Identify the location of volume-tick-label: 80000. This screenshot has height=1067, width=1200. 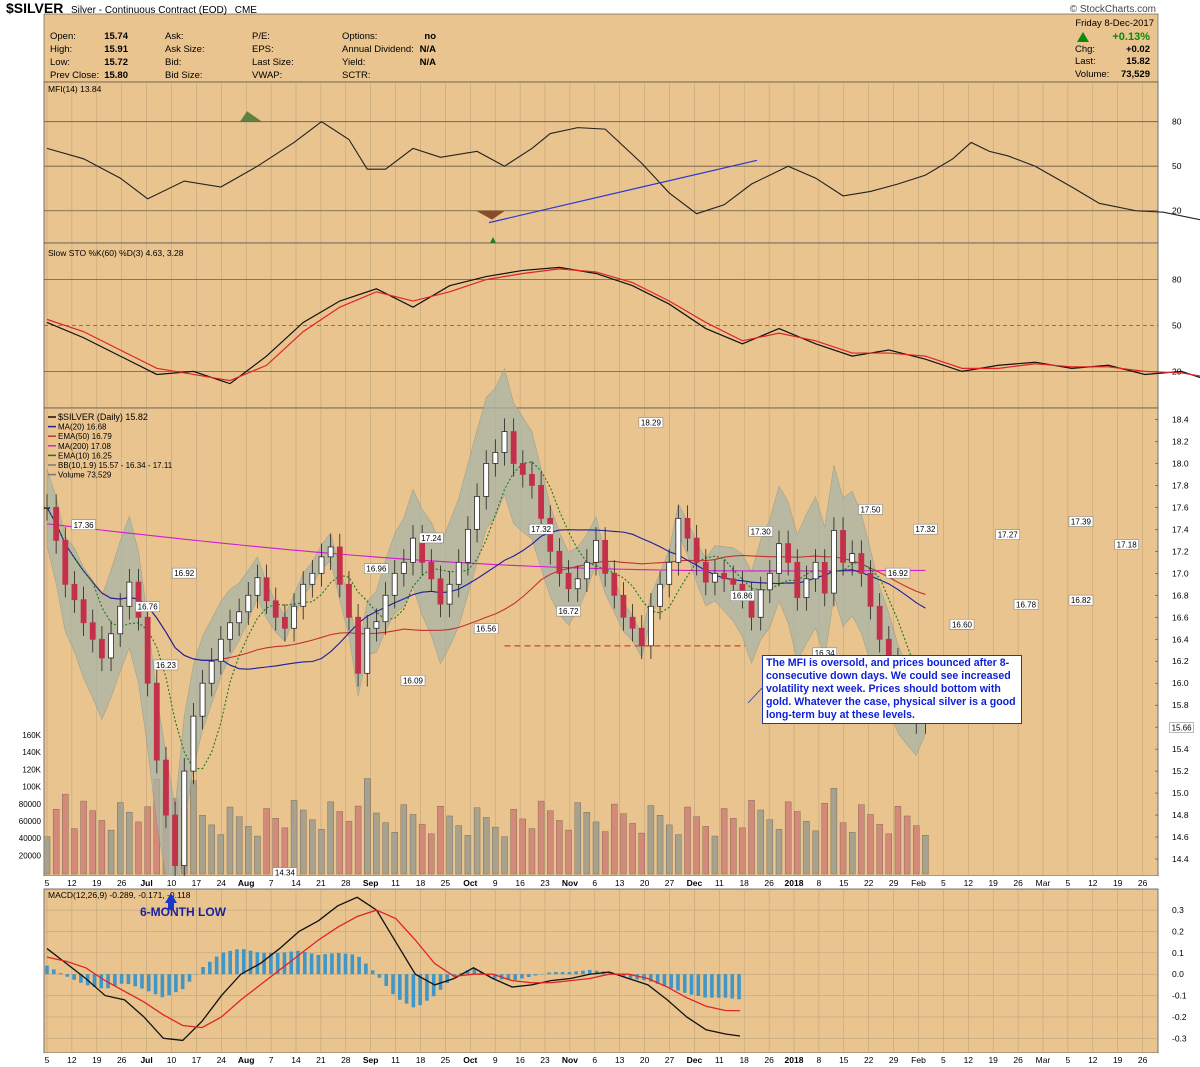
(30, 804).